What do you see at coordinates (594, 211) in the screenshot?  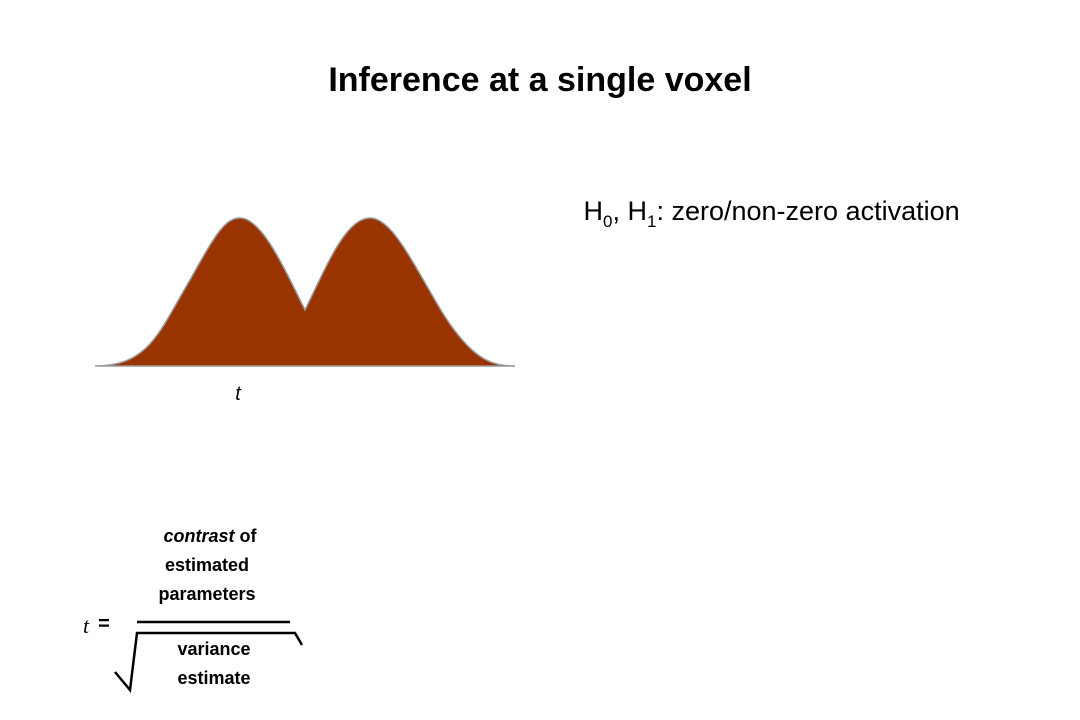 I see `h0: H` at bounding box center [594, 211].